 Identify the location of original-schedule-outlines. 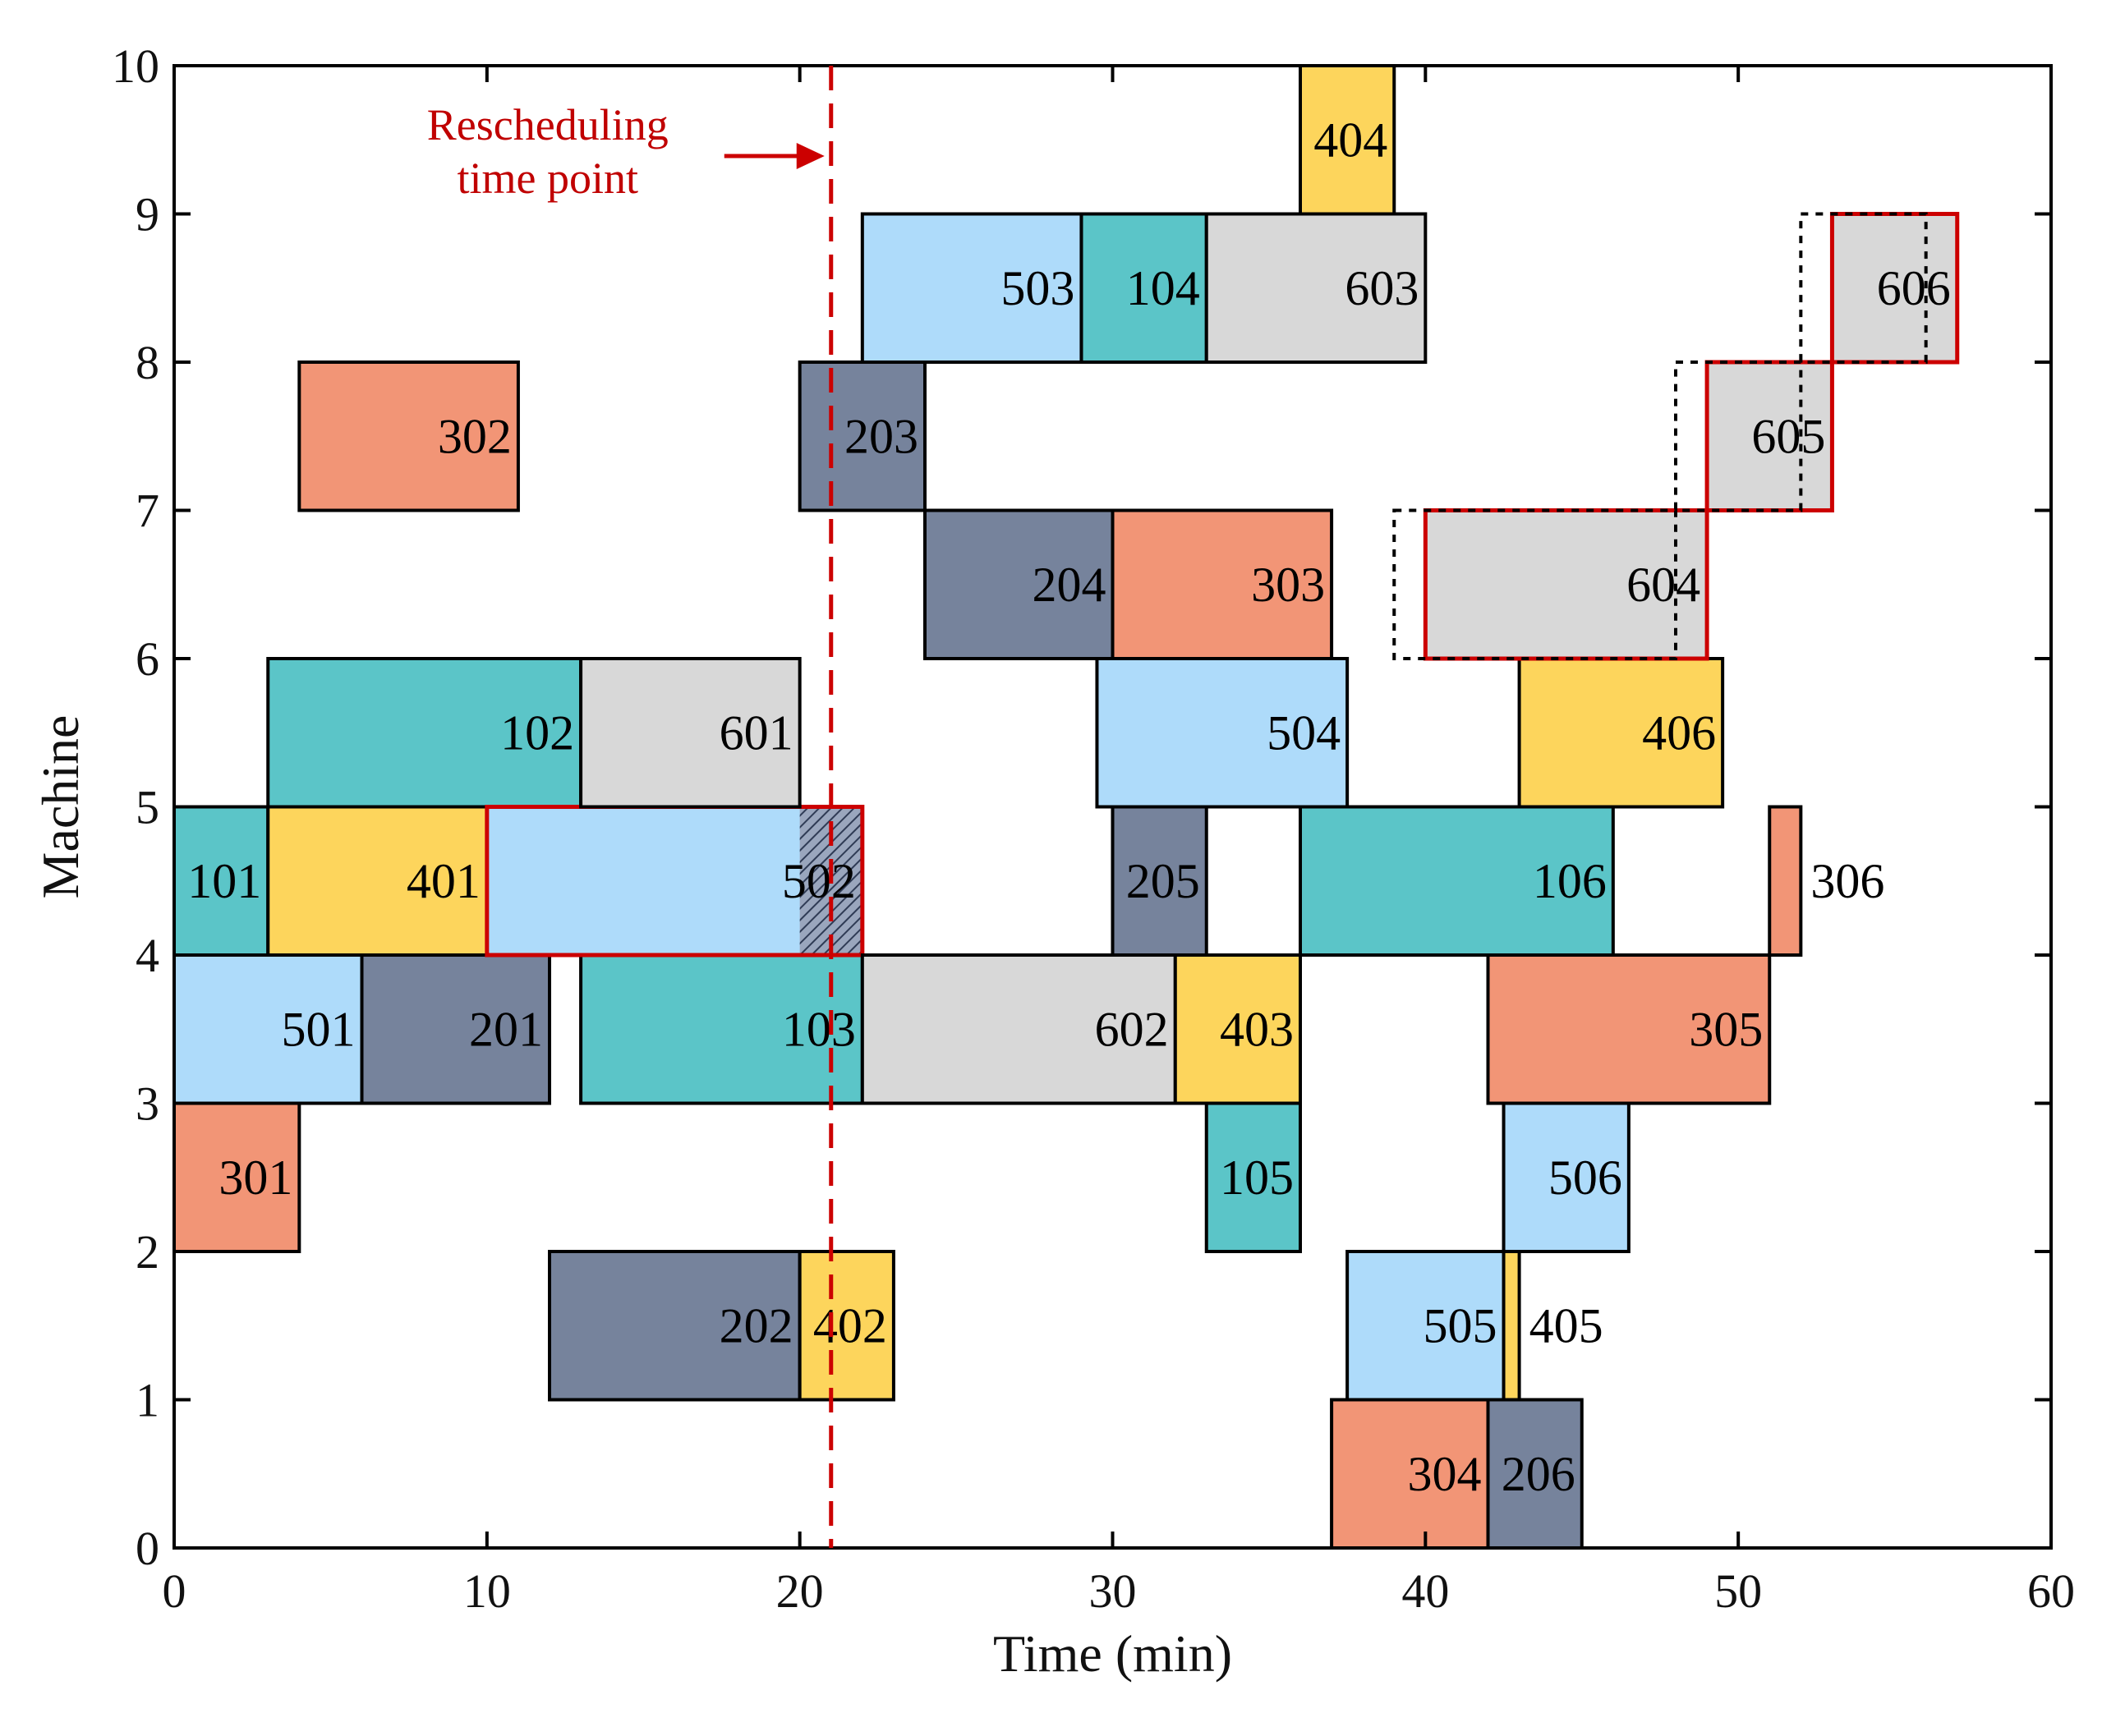
(1660, 436).